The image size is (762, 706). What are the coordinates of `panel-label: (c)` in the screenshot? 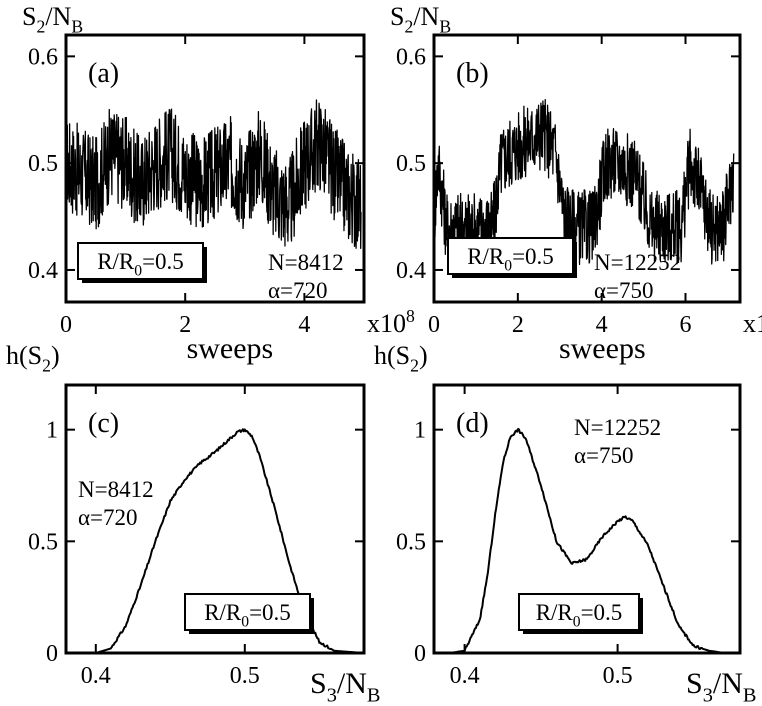 It's located at (103, 423).